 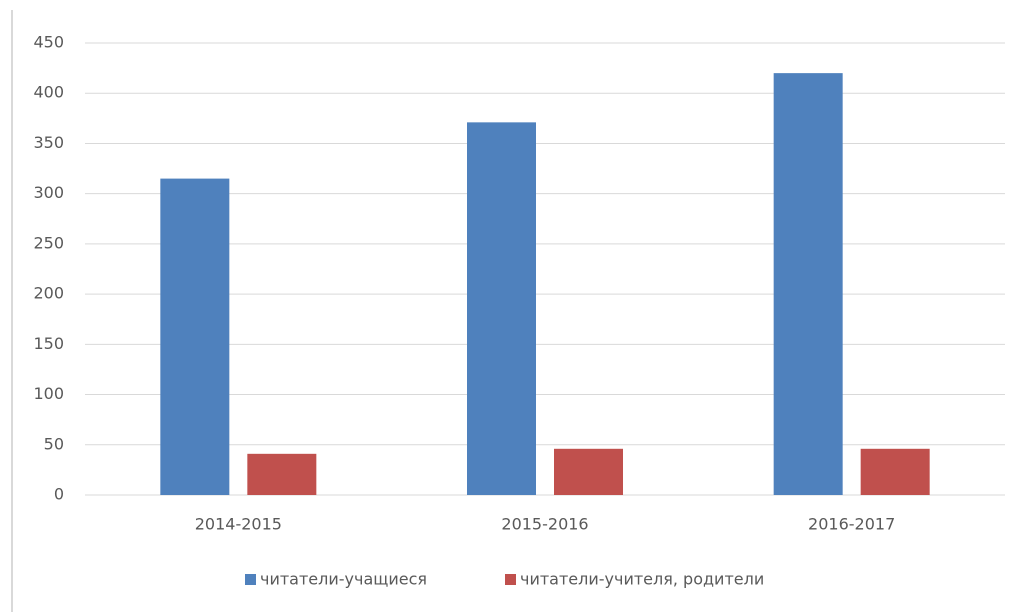 I want to click on y-tick-label: 300, so click(x=48, y=192).